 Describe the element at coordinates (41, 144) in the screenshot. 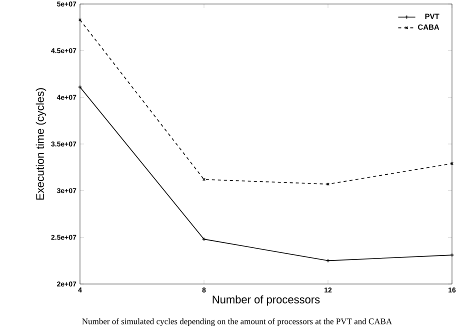

I see `y-axis-title: Execution time (cycles)` at that location.